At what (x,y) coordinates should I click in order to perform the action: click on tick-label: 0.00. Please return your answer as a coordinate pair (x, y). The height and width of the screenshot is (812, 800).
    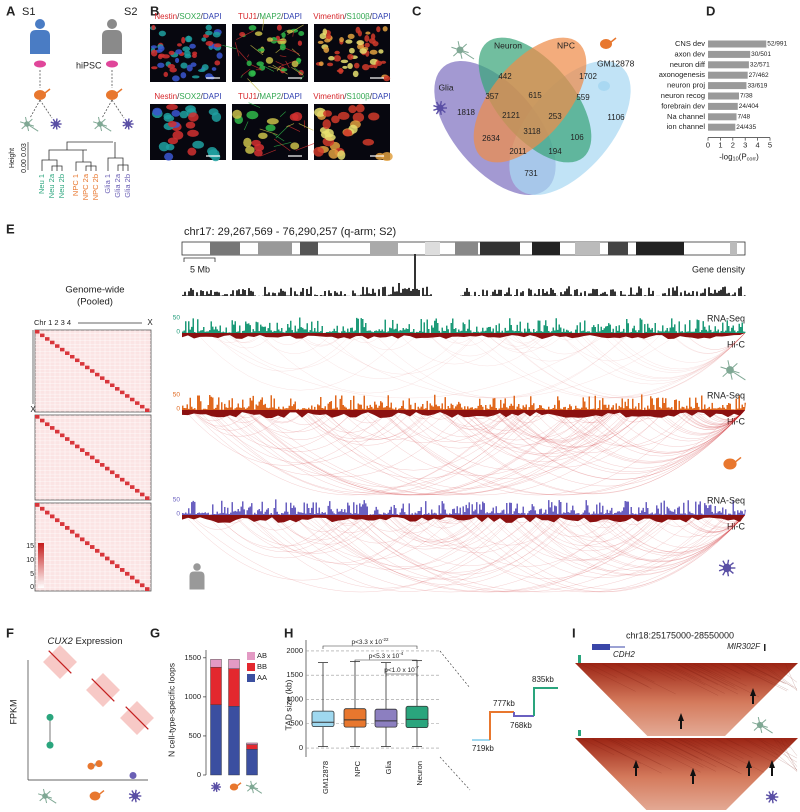
    Looking at the image, I should click on (24, 166).